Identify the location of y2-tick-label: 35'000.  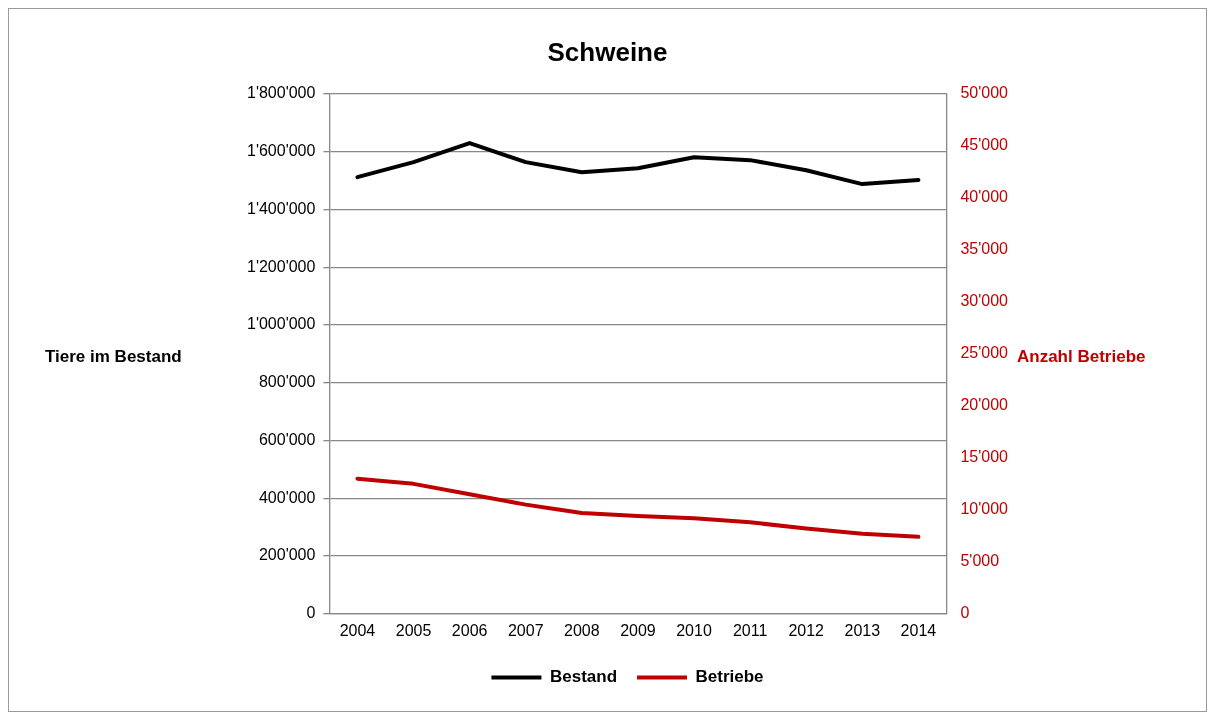
(984, 249).